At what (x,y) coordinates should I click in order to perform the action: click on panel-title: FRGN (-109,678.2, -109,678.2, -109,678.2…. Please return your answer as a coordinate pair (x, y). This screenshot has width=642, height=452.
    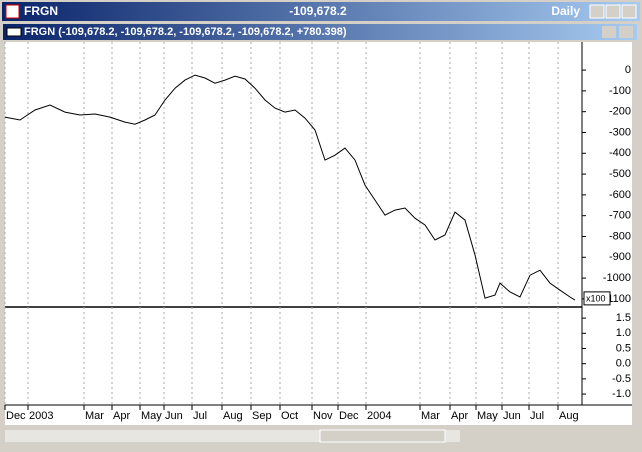
    Looking at the image, I should click on (185, 32).